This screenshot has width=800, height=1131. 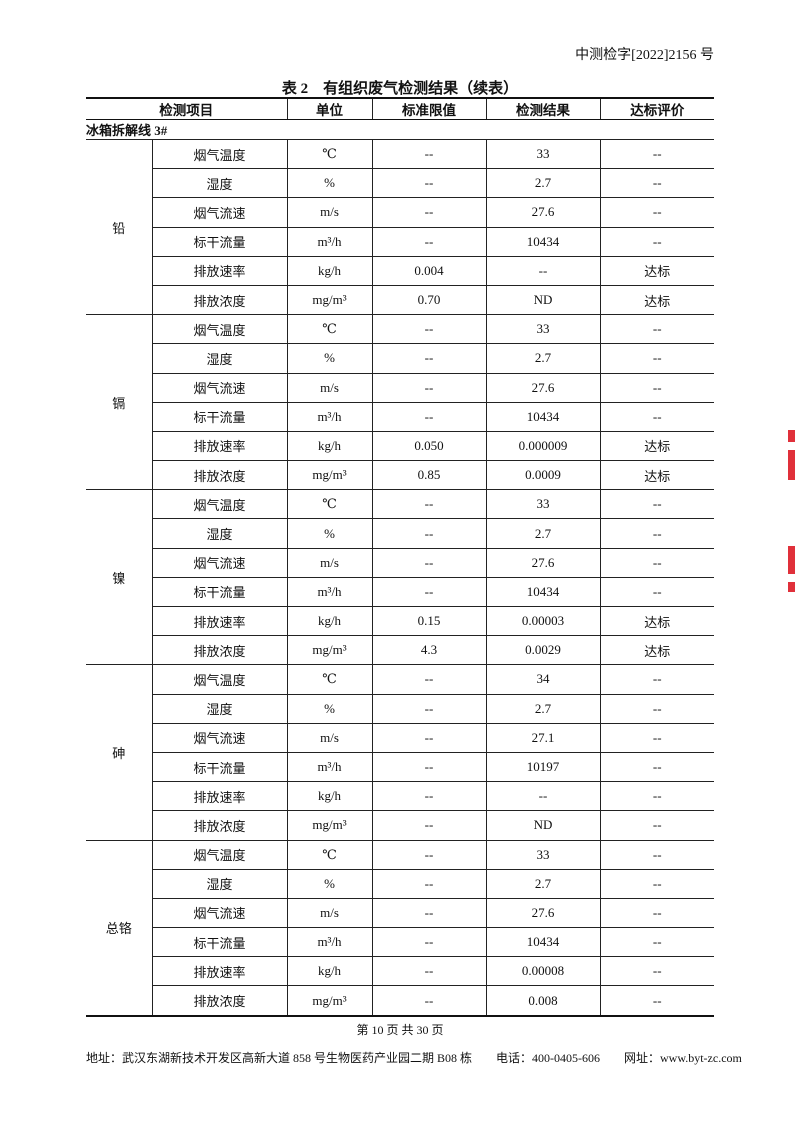 I want to click on item-cell: 湿度, so click(x=219, y=183).